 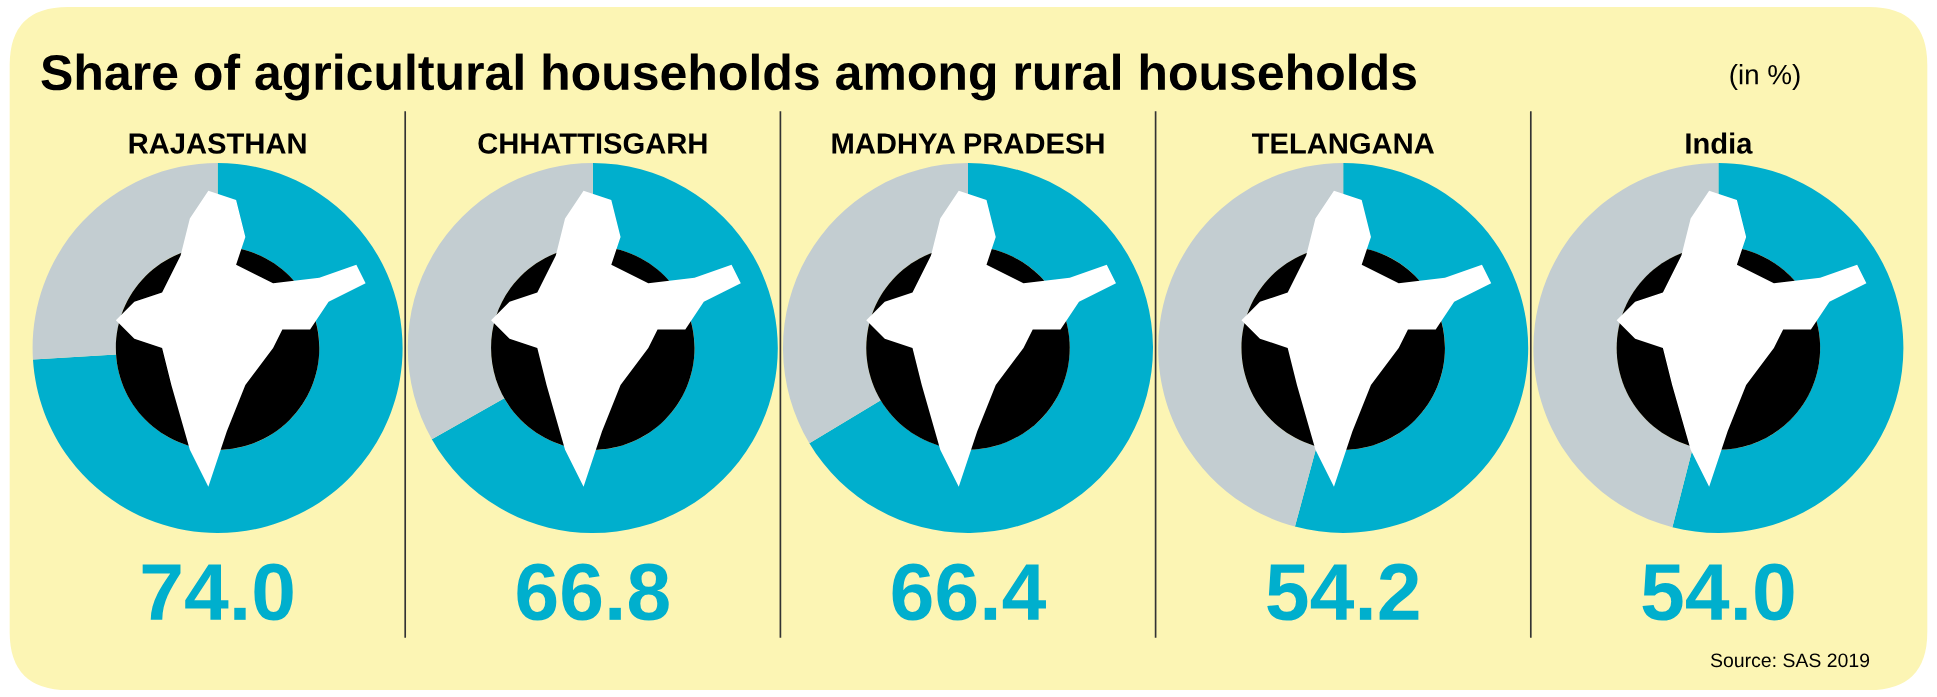 I want to click on chart-title: RAJASTHAN, so click(x=217, y=143).